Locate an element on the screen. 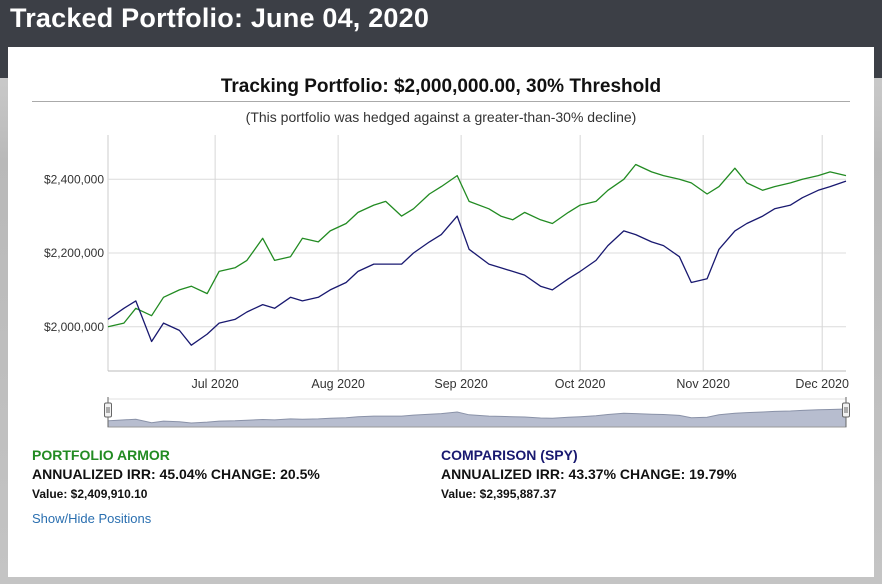 The image size is (882, 584). y-axis: $2,000,000 $2,200,000 $2,400,000 is located at coordinates (74, 253).